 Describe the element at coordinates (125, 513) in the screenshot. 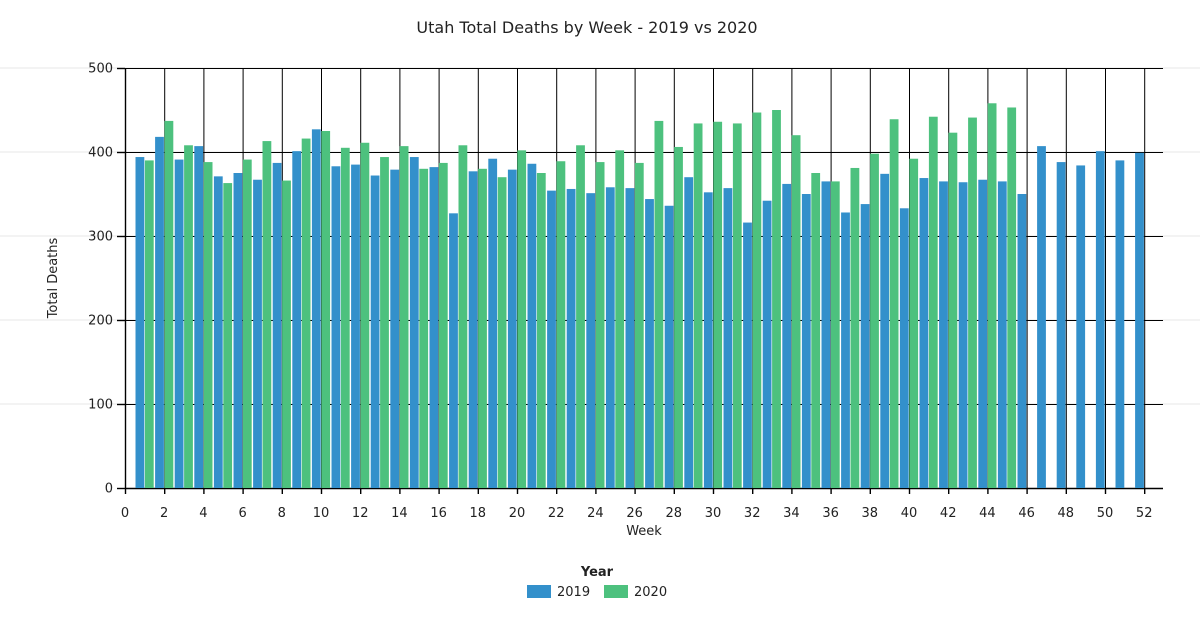

I see `x-tick-label: 0` at that location.